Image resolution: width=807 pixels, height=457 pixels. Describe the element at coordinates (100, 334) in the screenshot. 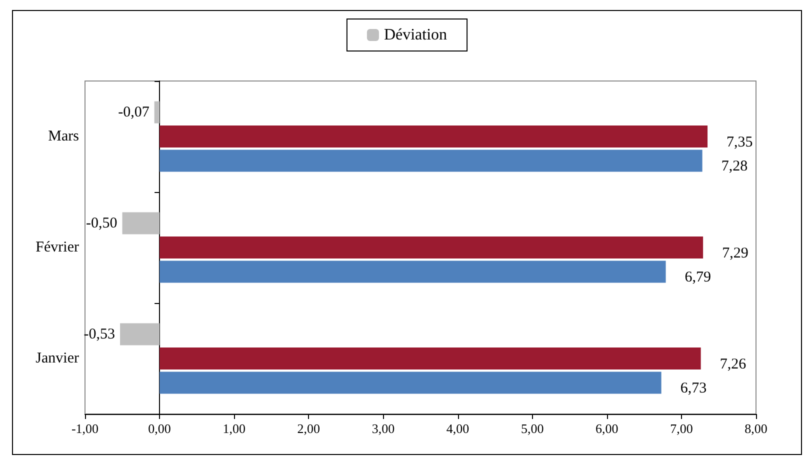

I see `data-label: -0,53` at that location.